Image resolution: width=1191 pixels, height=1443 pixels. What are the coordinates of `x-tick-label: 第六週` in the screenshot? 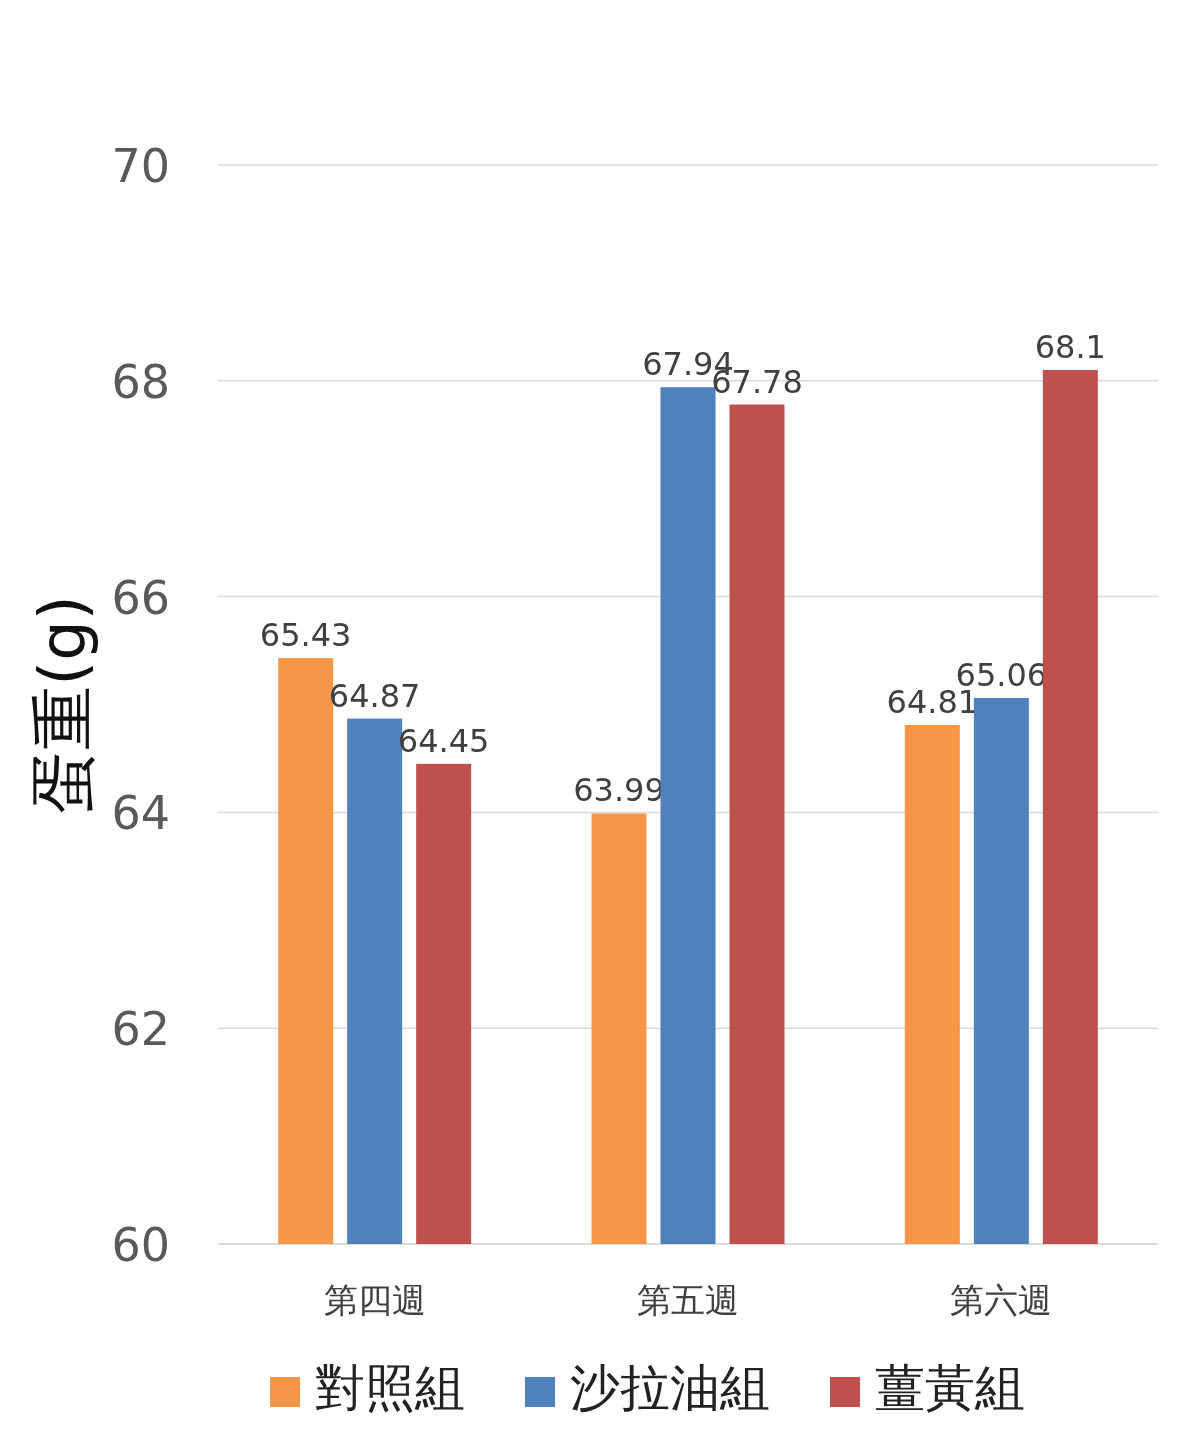 It's located at (1001, 1300).